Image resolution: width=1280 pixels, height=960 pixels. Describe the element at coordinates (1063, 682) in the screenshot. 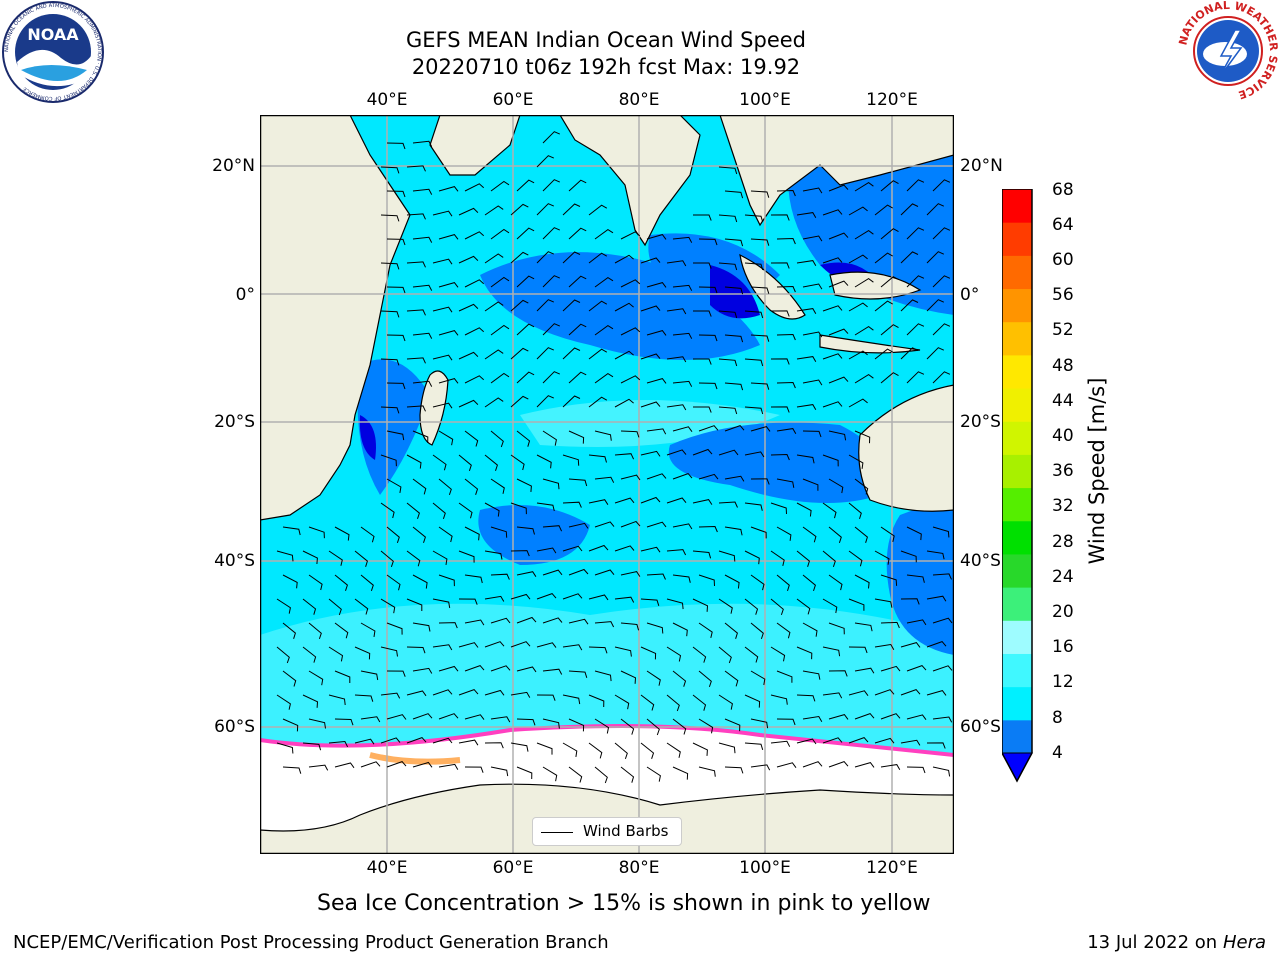

I see `colorbar-tick: 12` at that location.